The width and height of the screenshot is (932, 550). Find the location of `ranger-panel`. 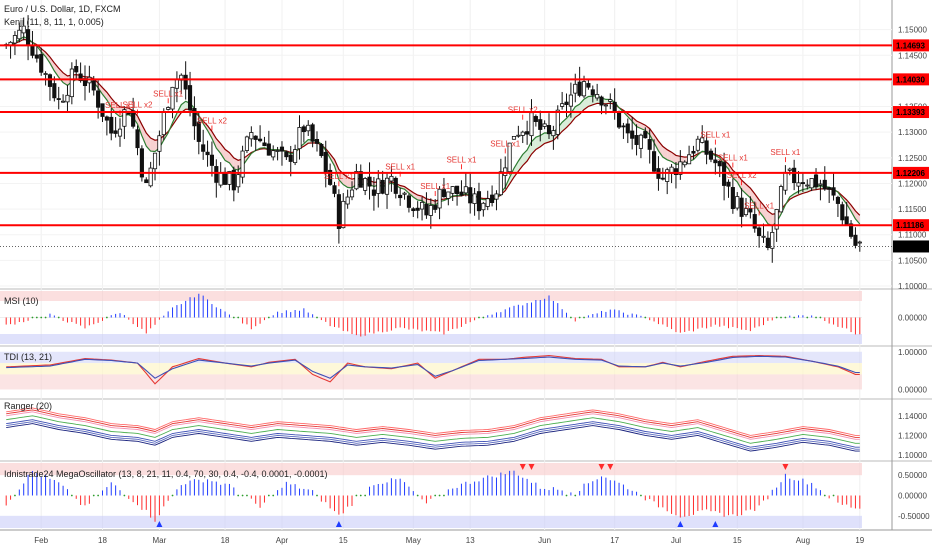

ranger-panel is located at coordinates (433, 429).